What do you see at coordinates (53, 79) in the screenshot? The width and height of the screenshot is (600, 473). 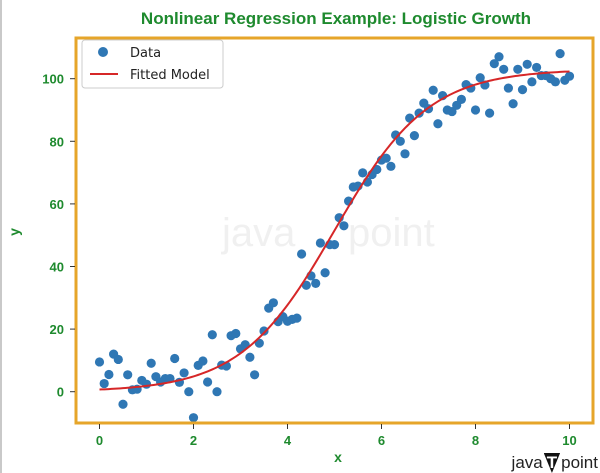 I see `y-tick-label: 100` at bounding box center [53, 79].